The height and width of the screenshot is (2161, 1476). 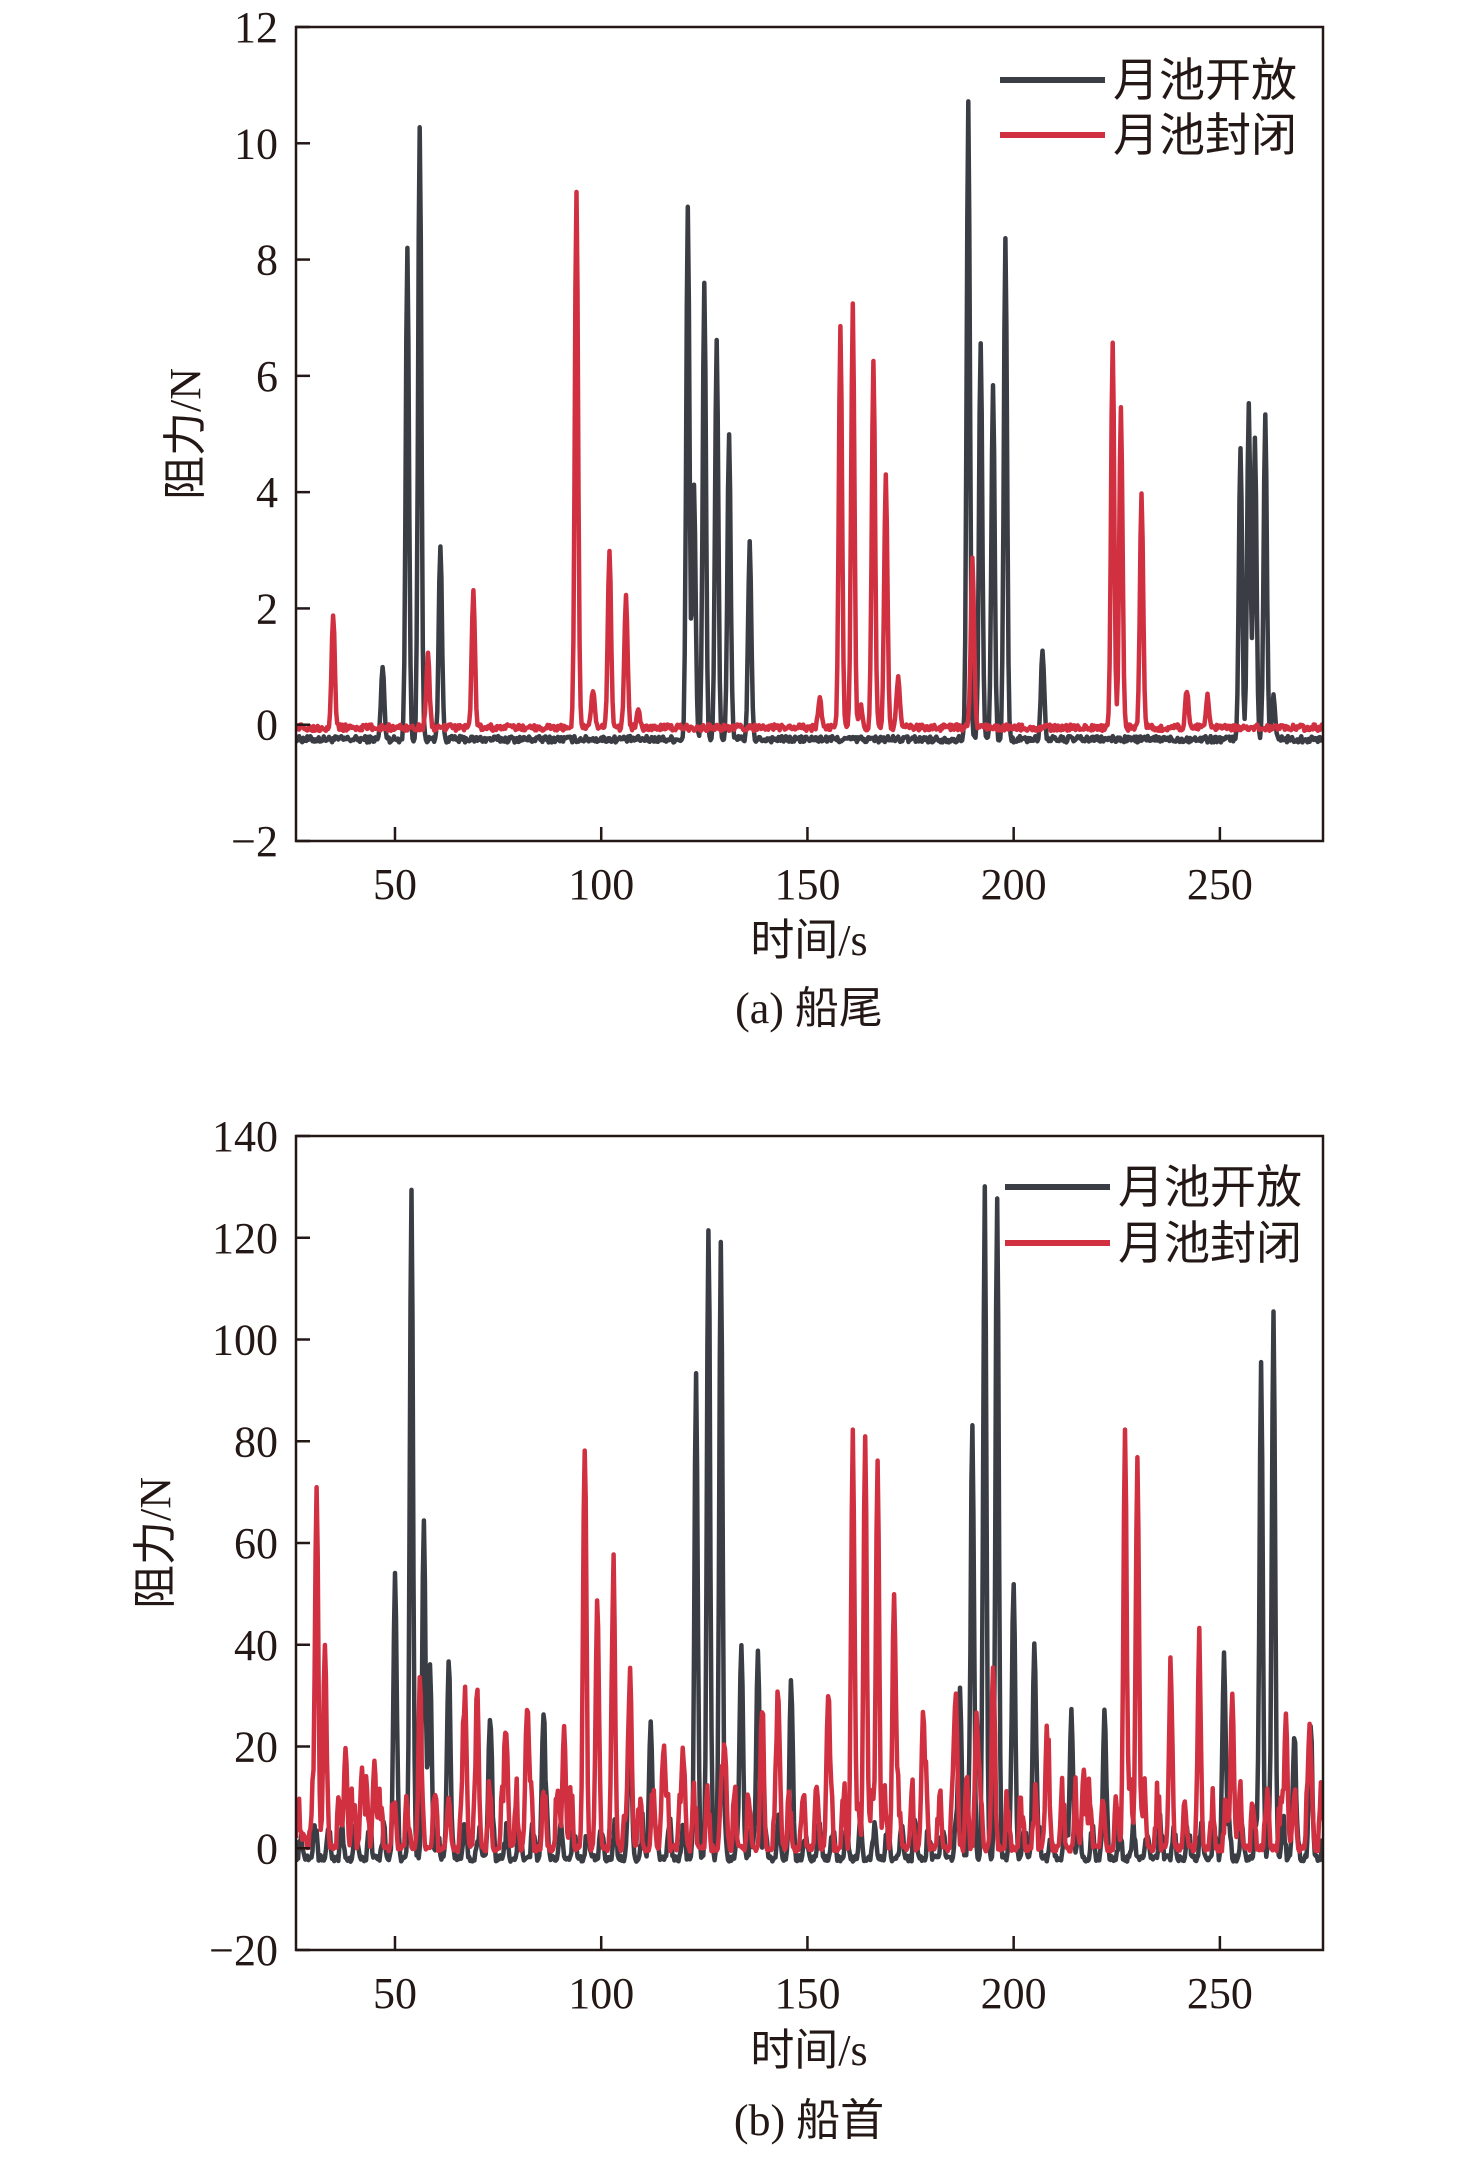 What do you see at coordinates (245, 1238) in the screenshot?
I see `y-tick-label: 120` at bounding box center [245, 1238].